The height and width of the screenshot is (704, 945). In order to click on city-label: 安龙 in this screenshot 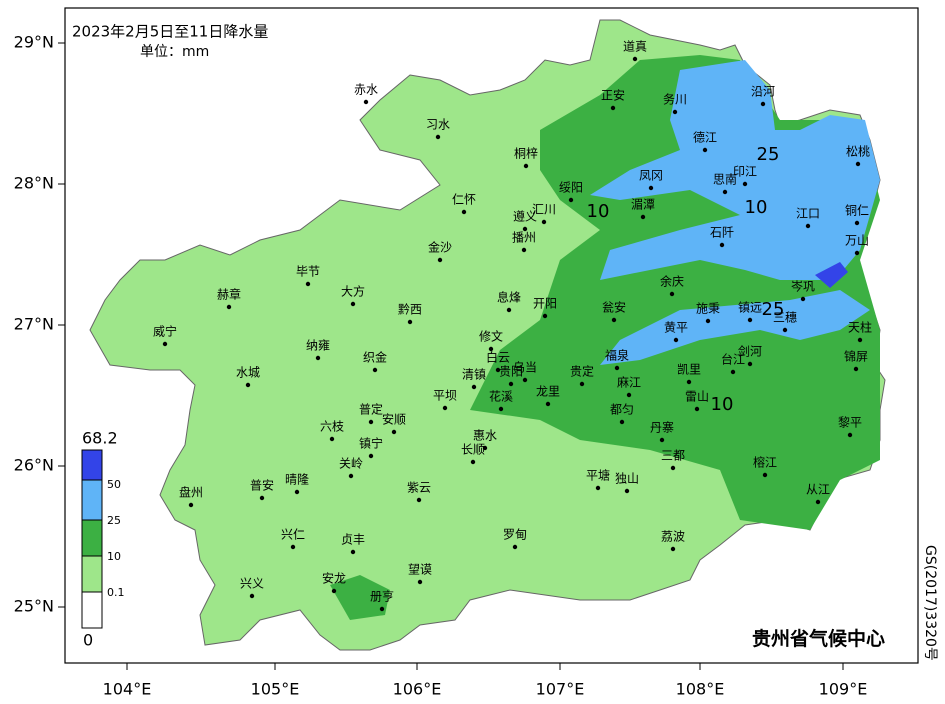, I will do `click(334, 578)`.